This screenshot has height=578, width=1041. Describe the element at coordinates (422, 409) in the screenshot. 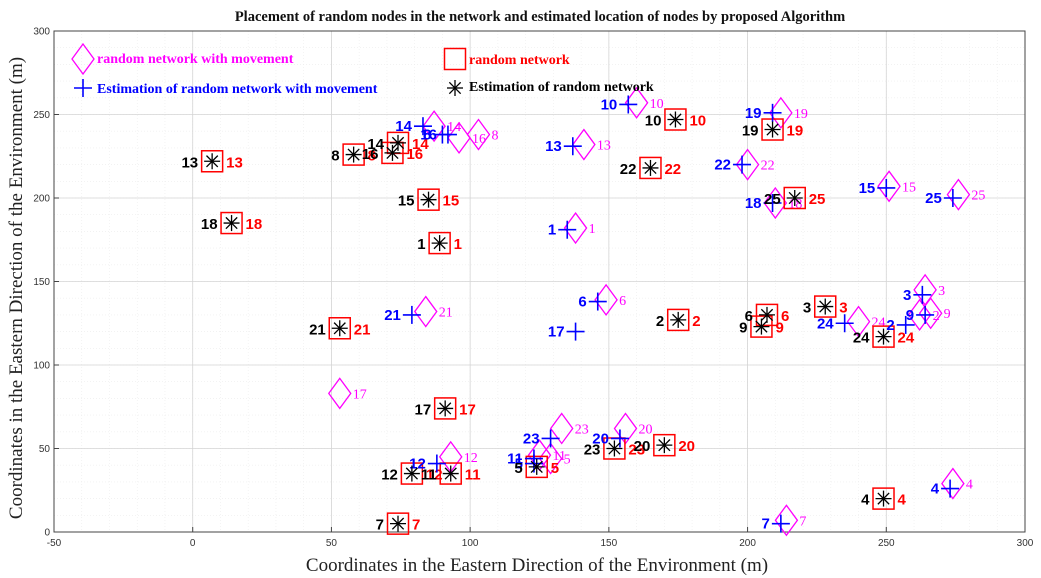

I see `random-estimate-label: 17` at that location.